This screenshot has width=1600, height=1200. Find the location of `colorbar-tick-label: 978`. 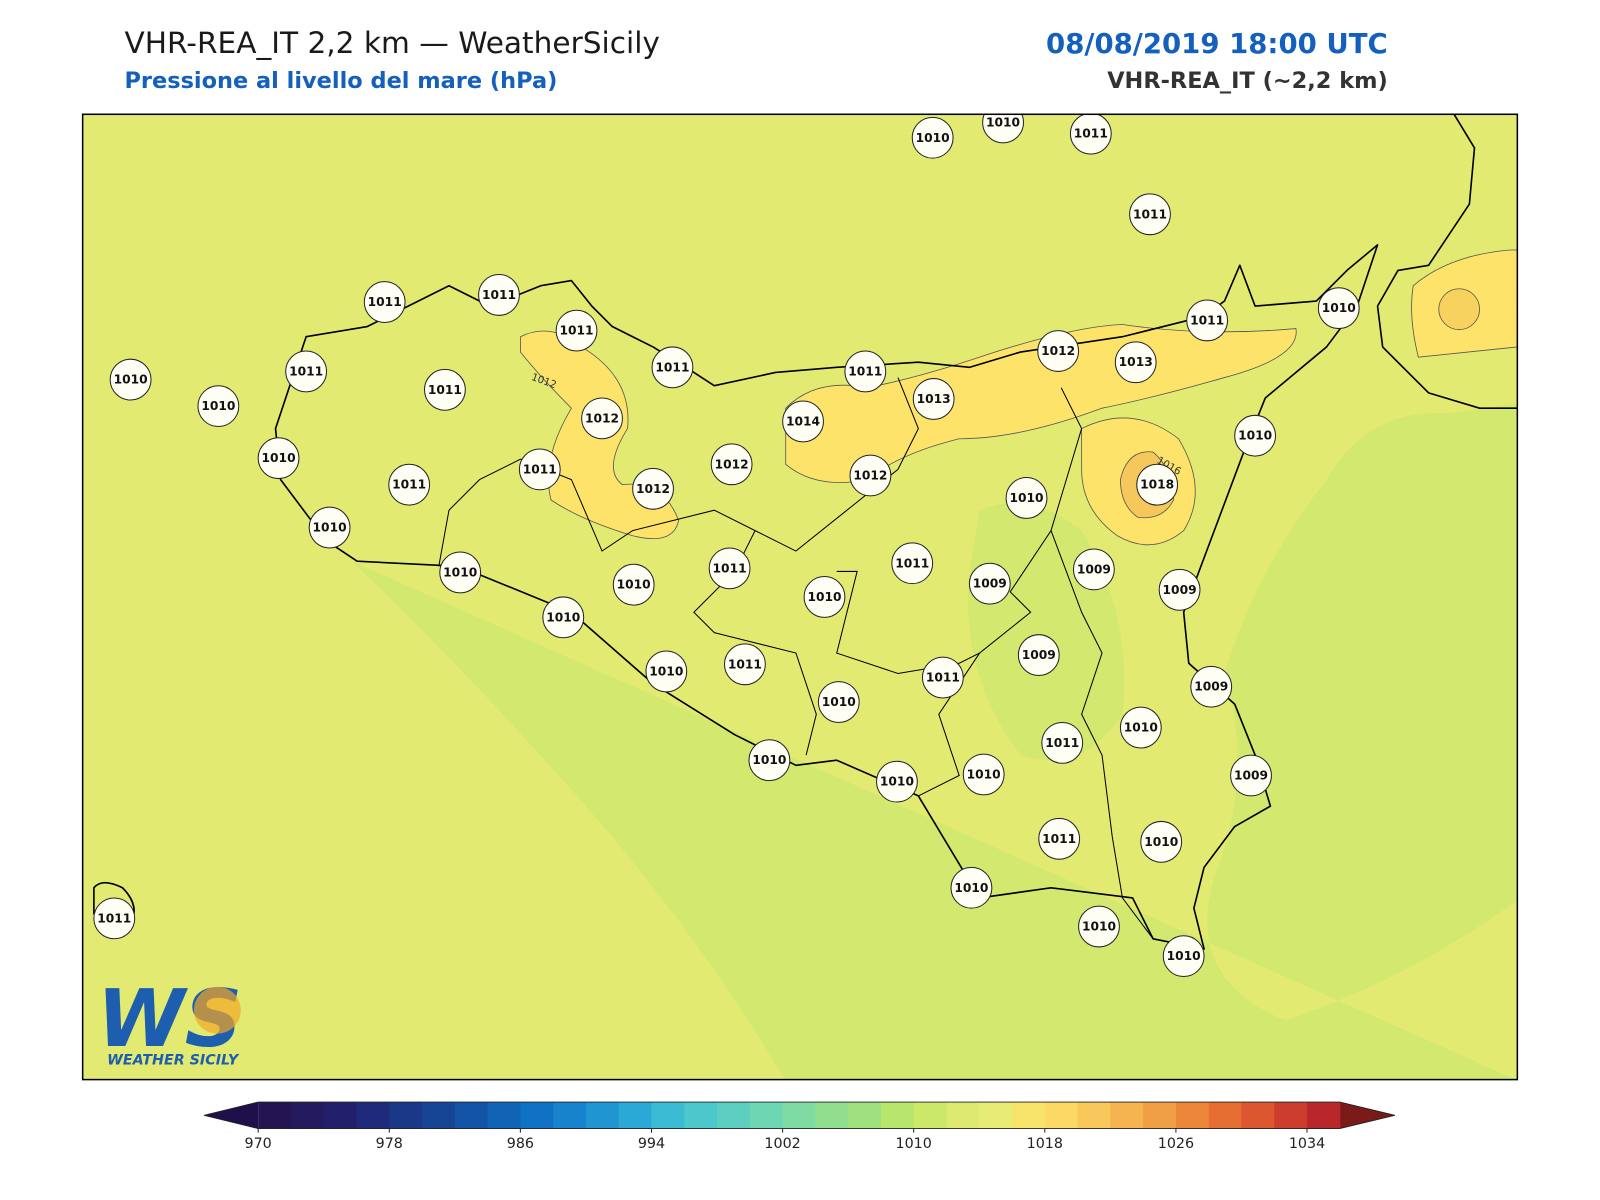

colorbar-tick-label: 978 is located at coordinates (389, 1144).